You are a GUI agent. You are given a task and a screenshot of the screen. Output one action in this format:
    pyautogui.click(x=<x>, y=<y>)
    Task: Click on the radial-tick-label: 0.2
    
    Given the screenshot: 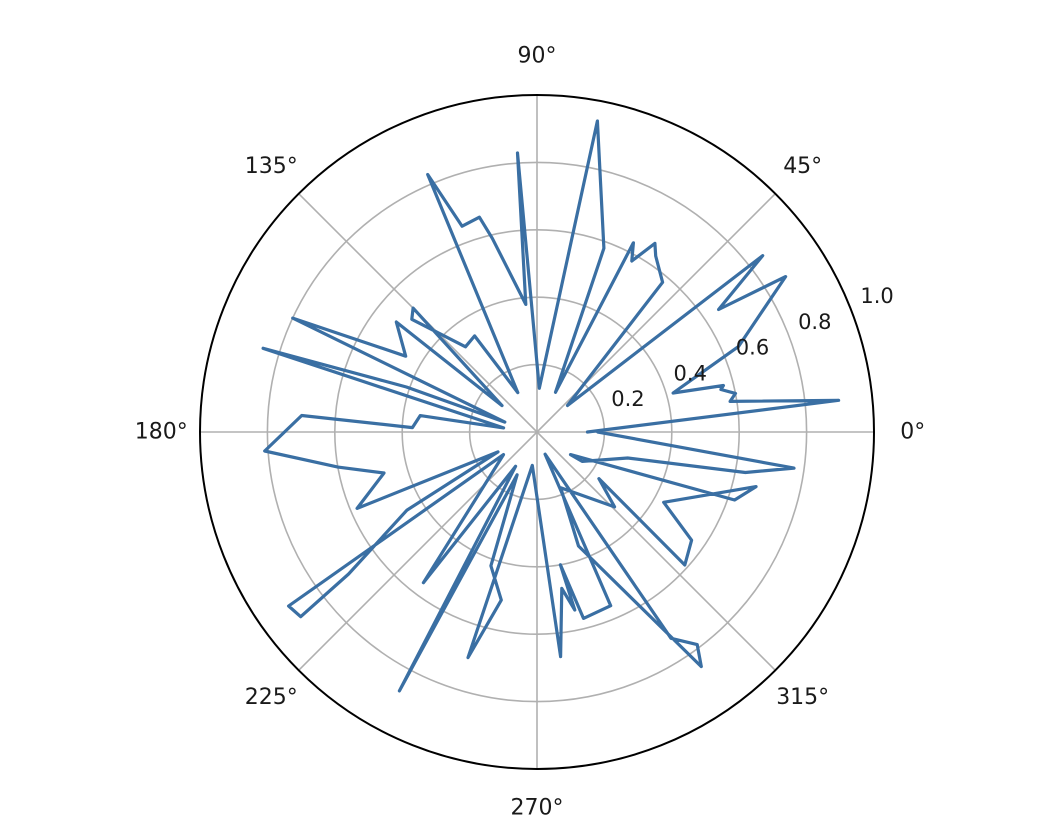 What is the action you would take?
    pyautogui.click(x=627, y=399)
    